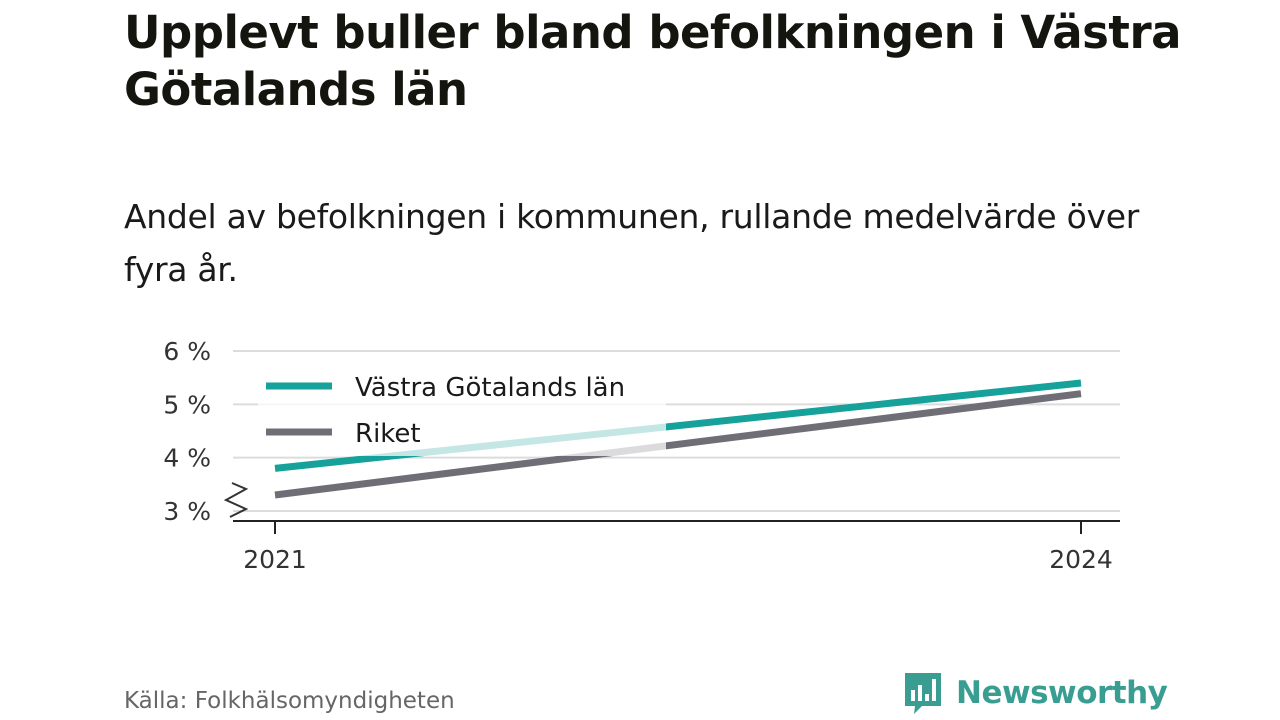  What do you see at coordinates (289, 701) in the screenshot?
I see `source-note: Källa: Folkhälsomyndigheten` at bounding box center [289, 701].